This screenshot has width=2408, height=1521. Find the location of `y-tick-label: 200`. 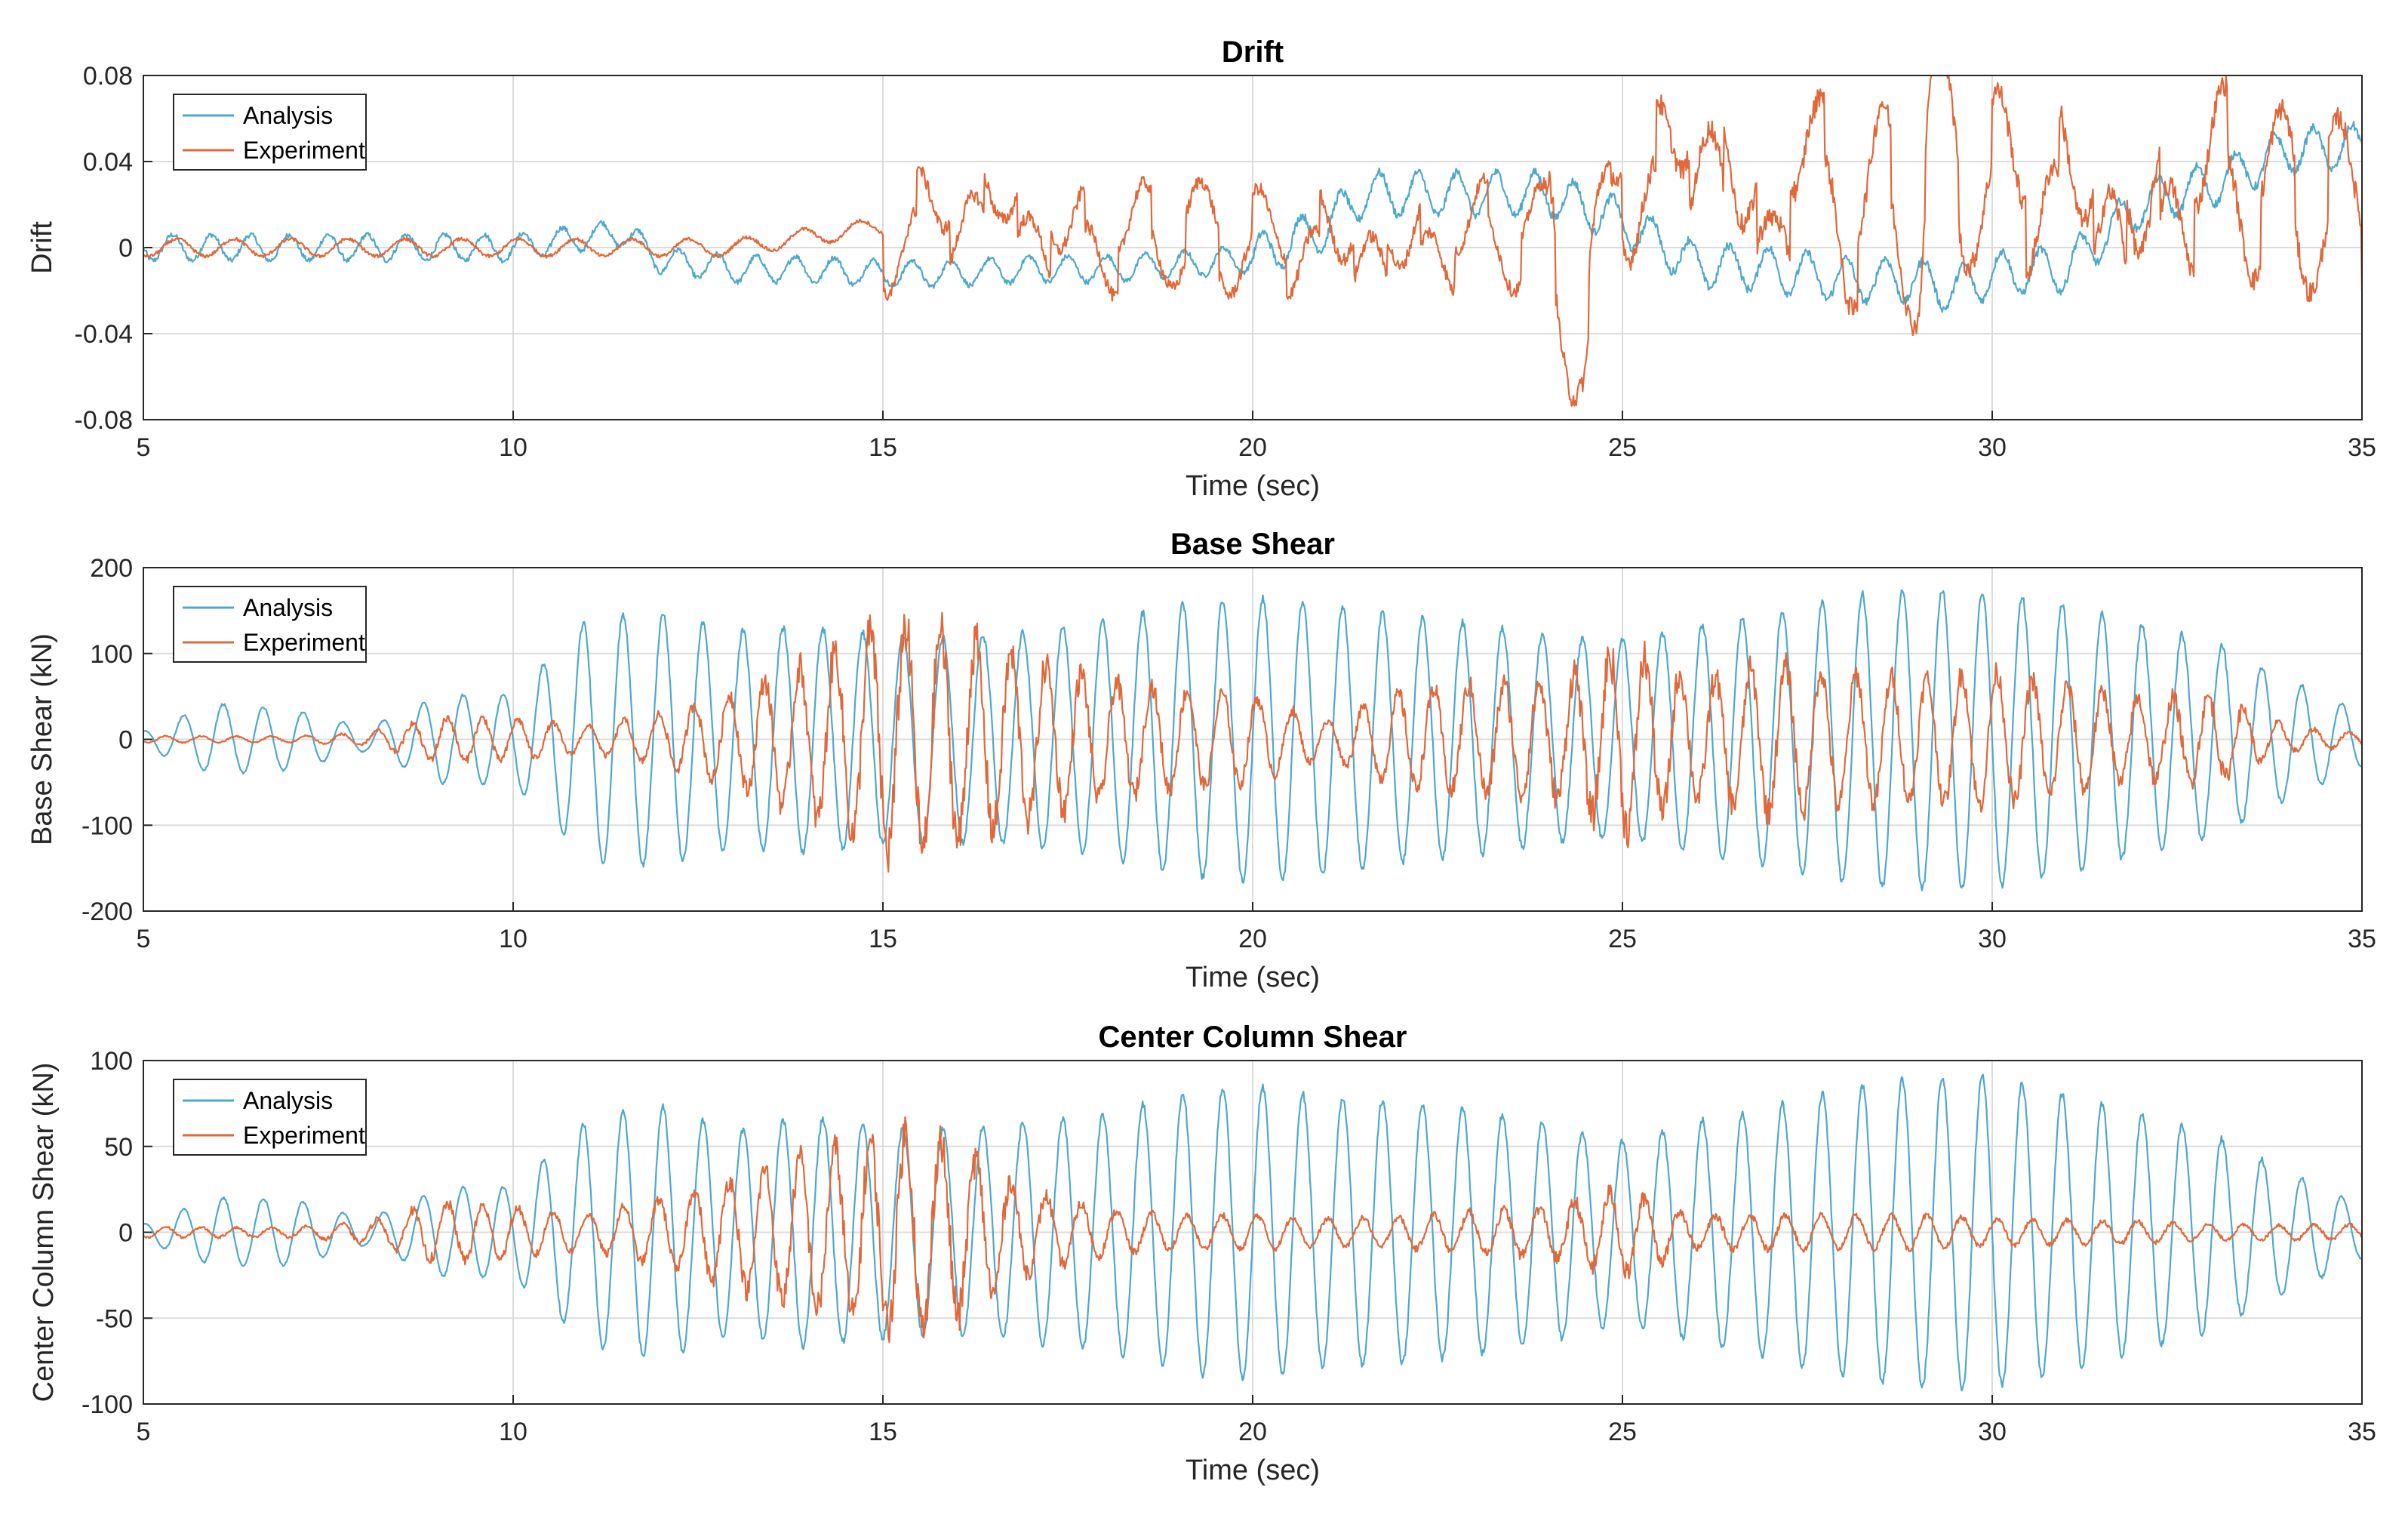

y-tick-label: 200 is located at coordinates (111, 568).